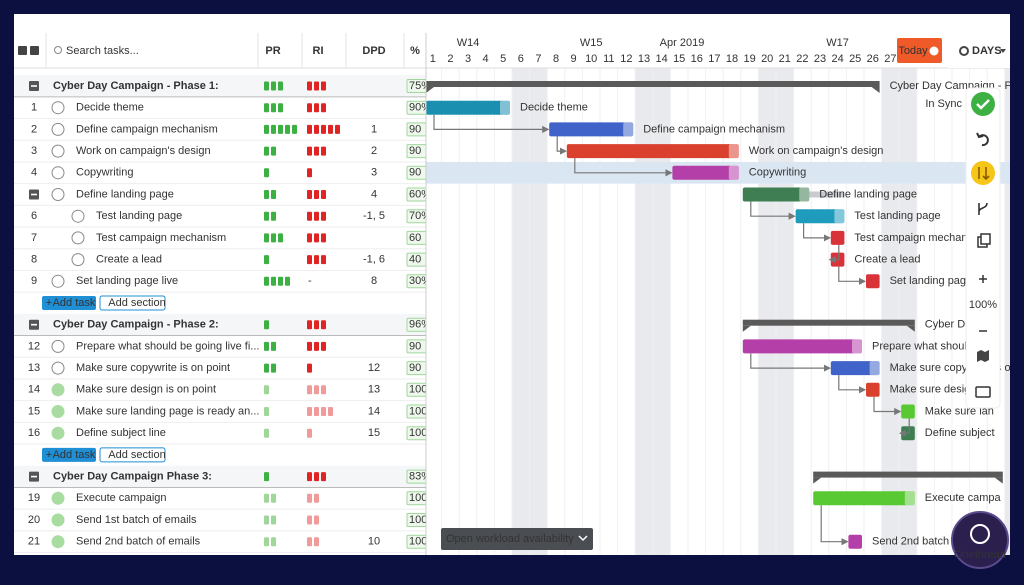 Image resolution: width=1024 pixels, height=585 pixels. Describe the element at coordinates (574, 59) in the screenshot. I see `day-label: 9` at that location.